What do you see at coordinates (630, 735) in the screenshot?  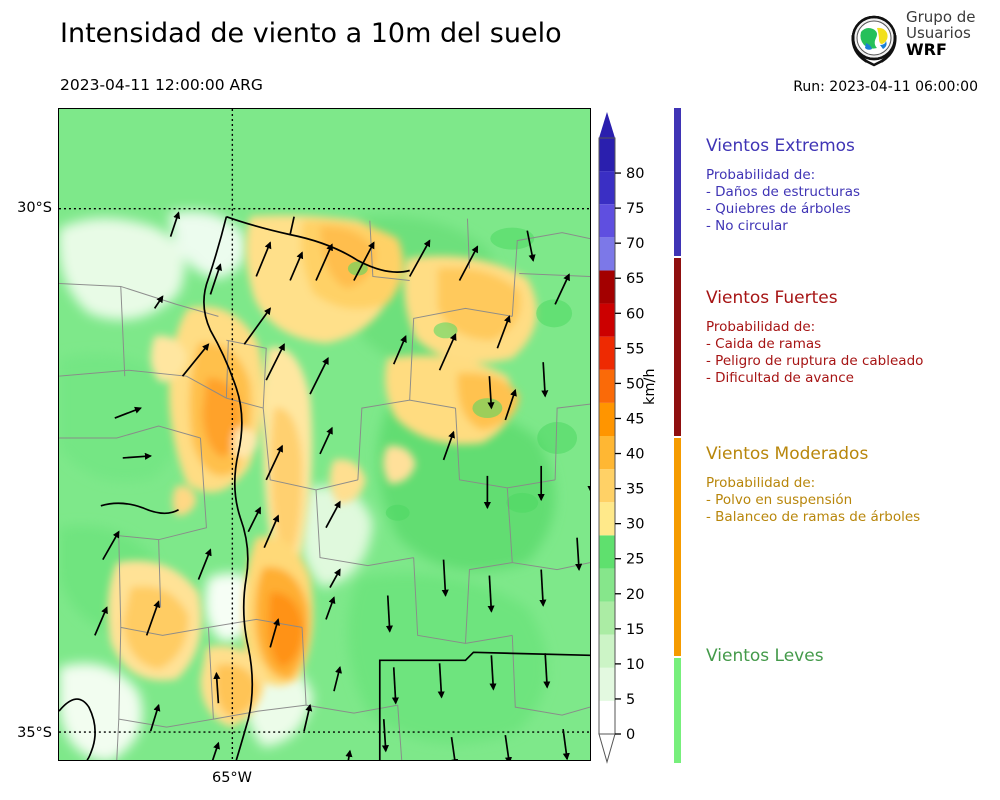 I see `colorbar-tick-label: 0` at bounding box center [630, 735].